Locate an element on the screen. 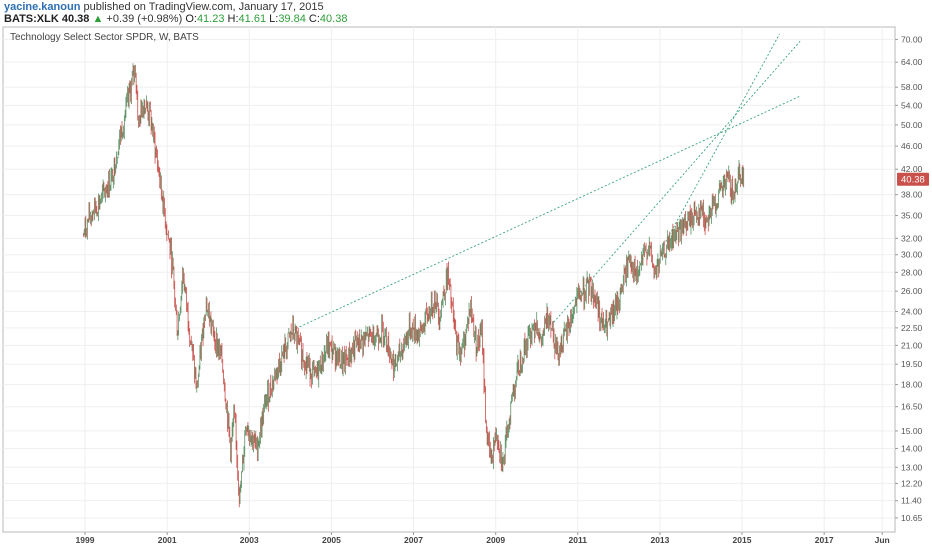 Image resolution: width=932 pixels, height=550 pixels. y-tick-label: 46.00 is located at coordinates (912, 146).